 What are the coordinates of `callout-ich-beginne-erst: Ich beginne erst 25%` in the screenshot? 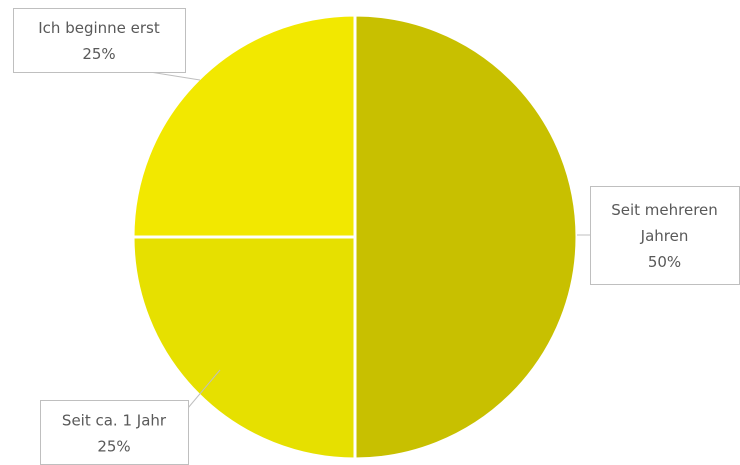 It's located at (107, 44).